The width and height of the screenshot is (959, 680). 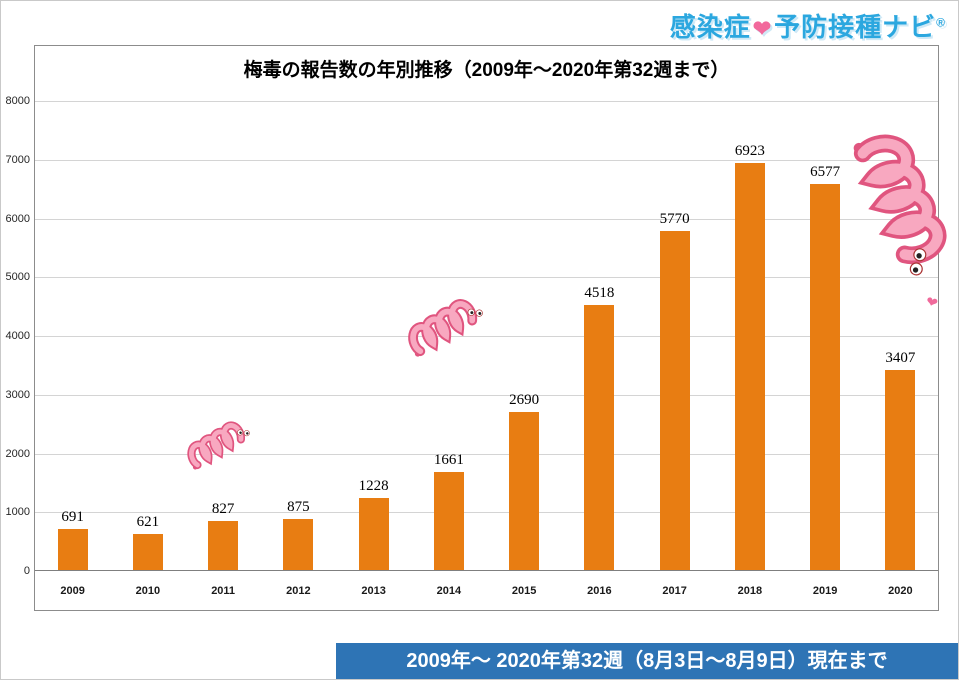 I want to click on bar-value-label: 875, so click(x=298, y=507).